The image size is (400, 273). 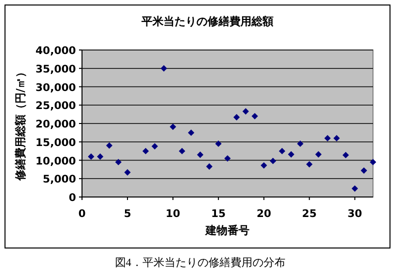 I want to click on y-tick-label: 5,000, so click(x=59, y=180).